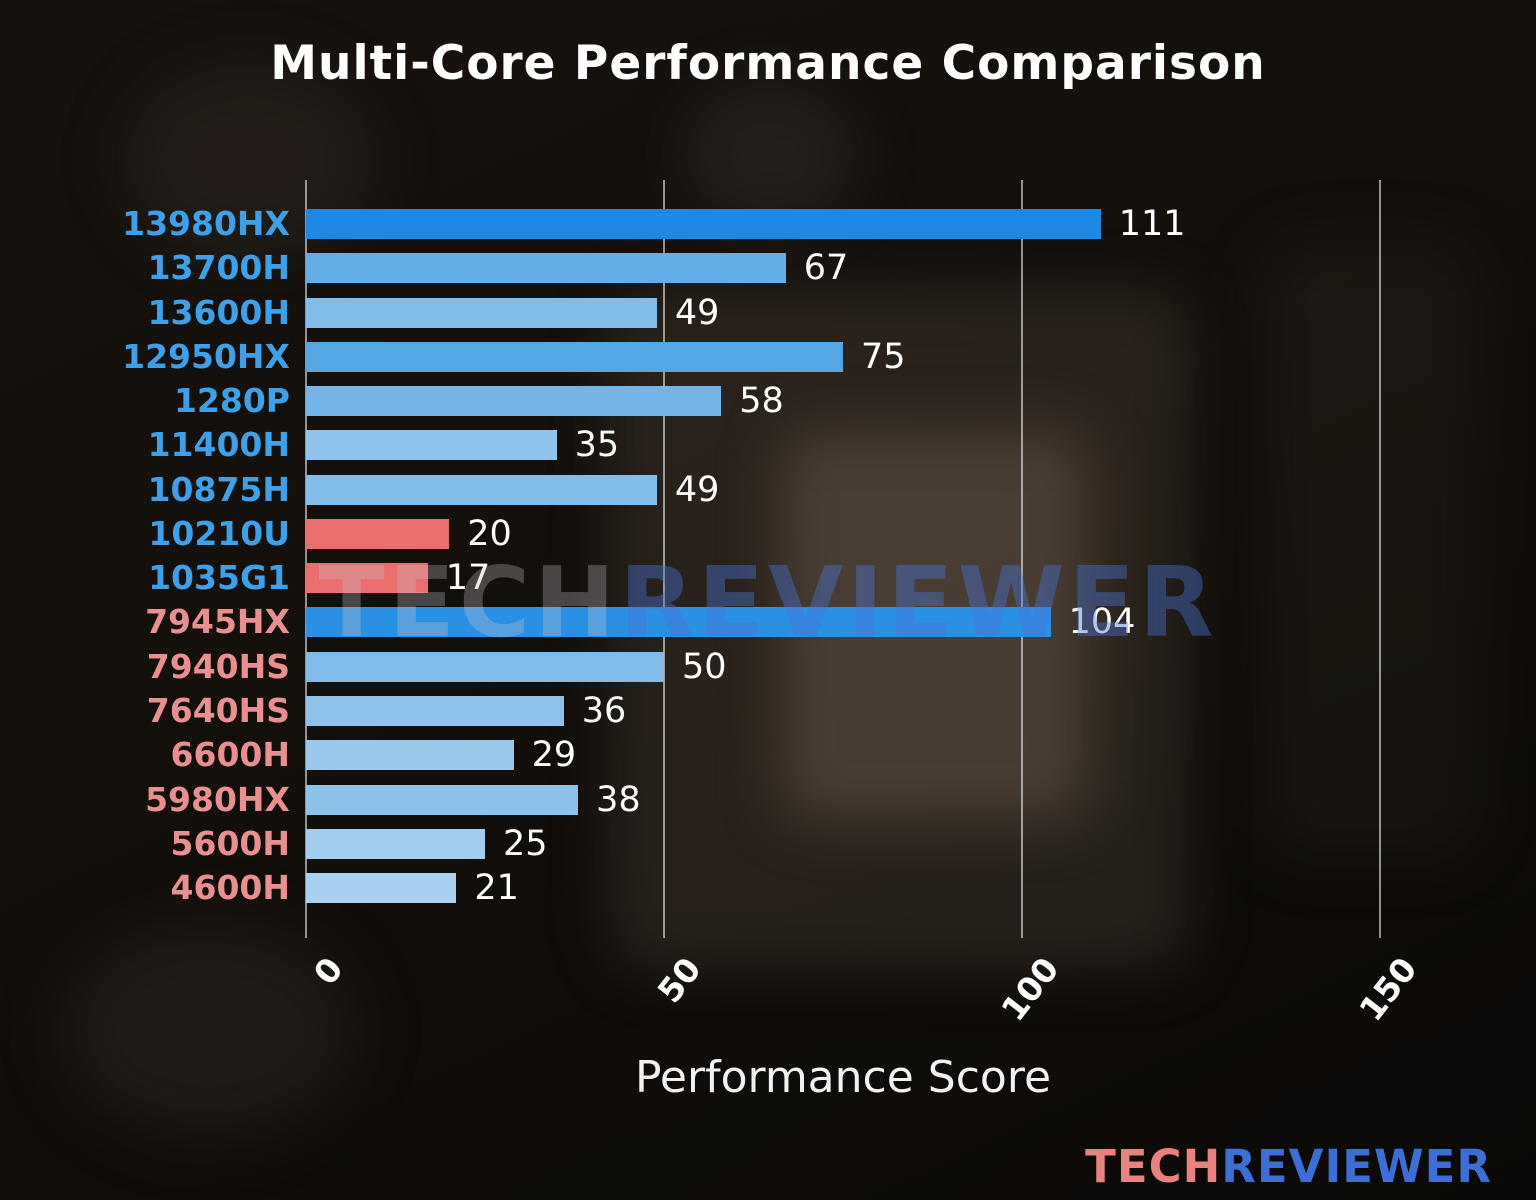 This screenshot has height=1200, width=1536. Describe the element at coordinates (618, 799) in the screenshot. I see `bar-value-label: 38` at that location.